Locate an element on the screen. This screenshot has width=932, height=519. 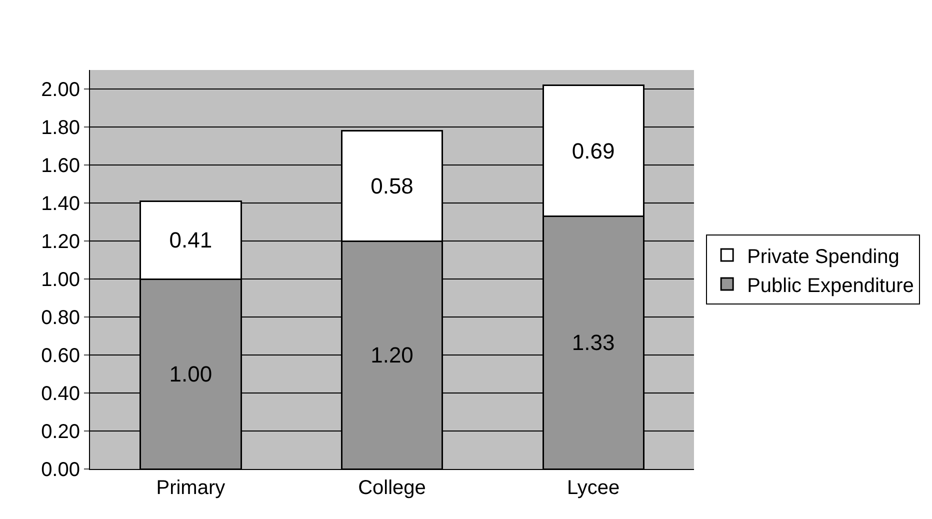
data-label: 1.00 is located at coordinates (190, 374).